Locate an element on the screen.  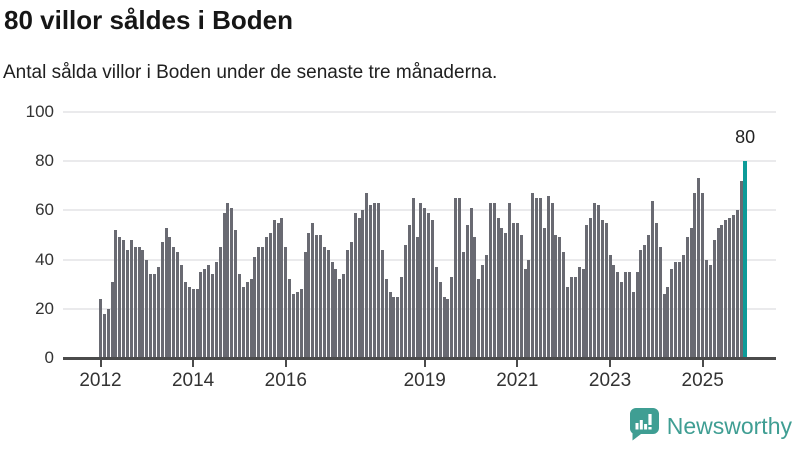
y-axis-label-20: 20 is located at coordinates (44, 308).